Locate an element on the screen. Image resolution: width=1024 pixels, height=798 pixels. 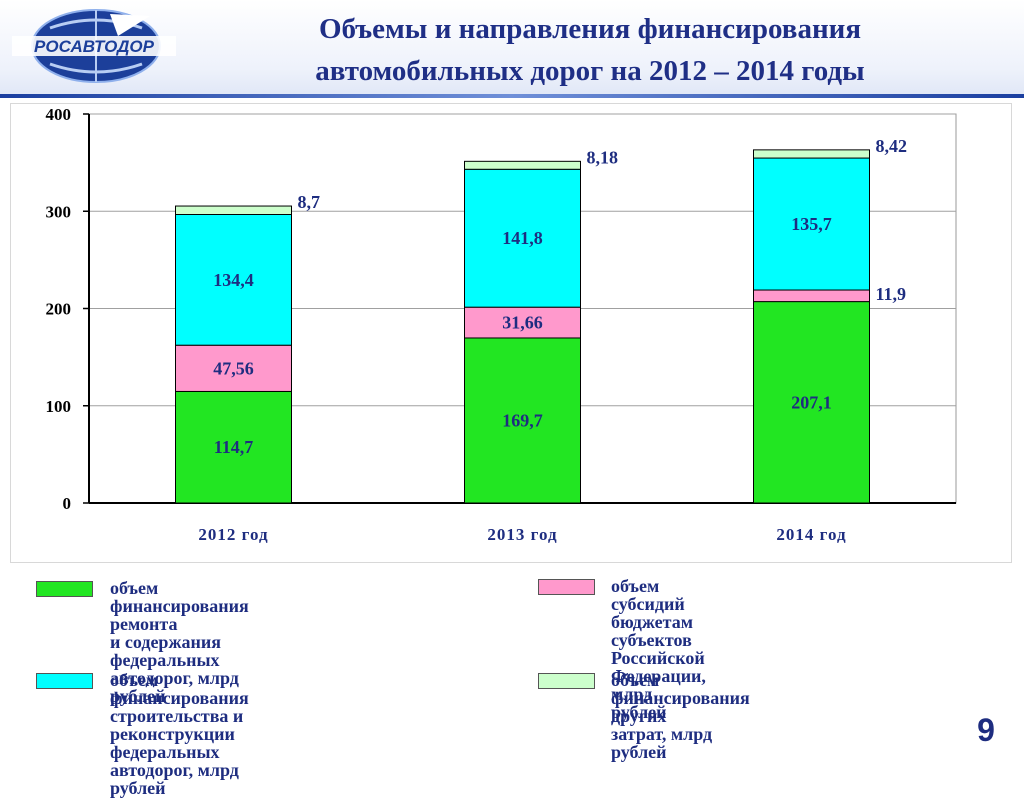
logo-text: РОСАВТОДОР is located at coordinates (94, 46).